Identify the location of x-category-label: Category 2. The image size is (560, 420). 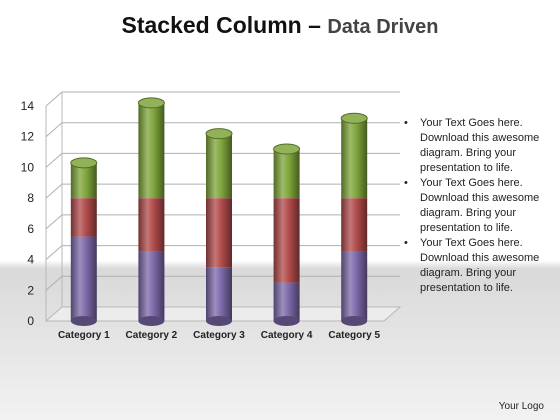
(152, 335).